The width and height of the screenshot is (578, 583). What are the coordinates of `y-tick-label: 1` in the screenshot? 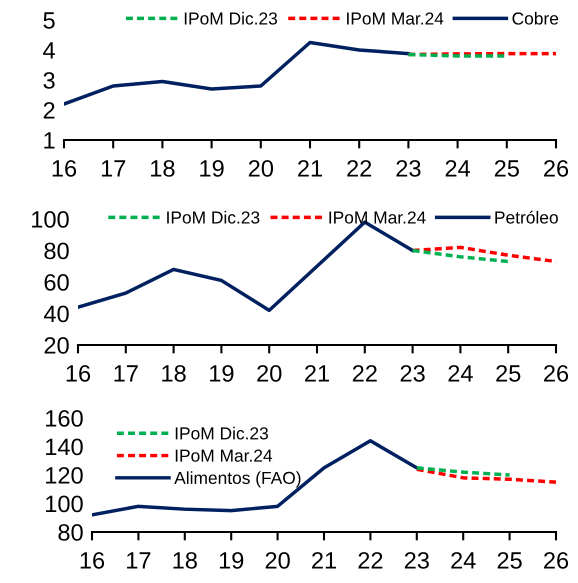 It's located at (49, 140).